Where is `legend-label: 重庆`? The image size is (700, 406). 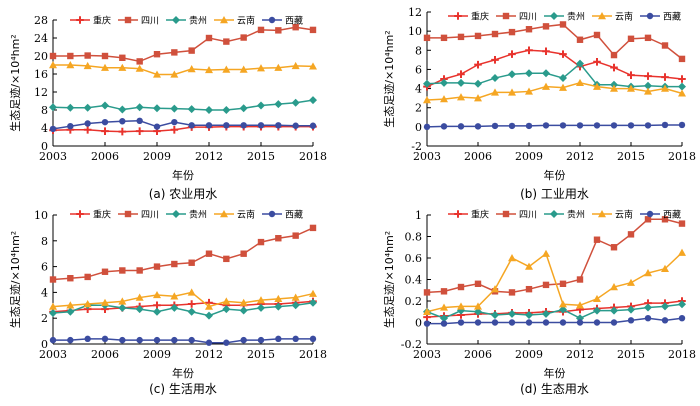
legend-label: 重庆 is located at coordinates (480, 215).